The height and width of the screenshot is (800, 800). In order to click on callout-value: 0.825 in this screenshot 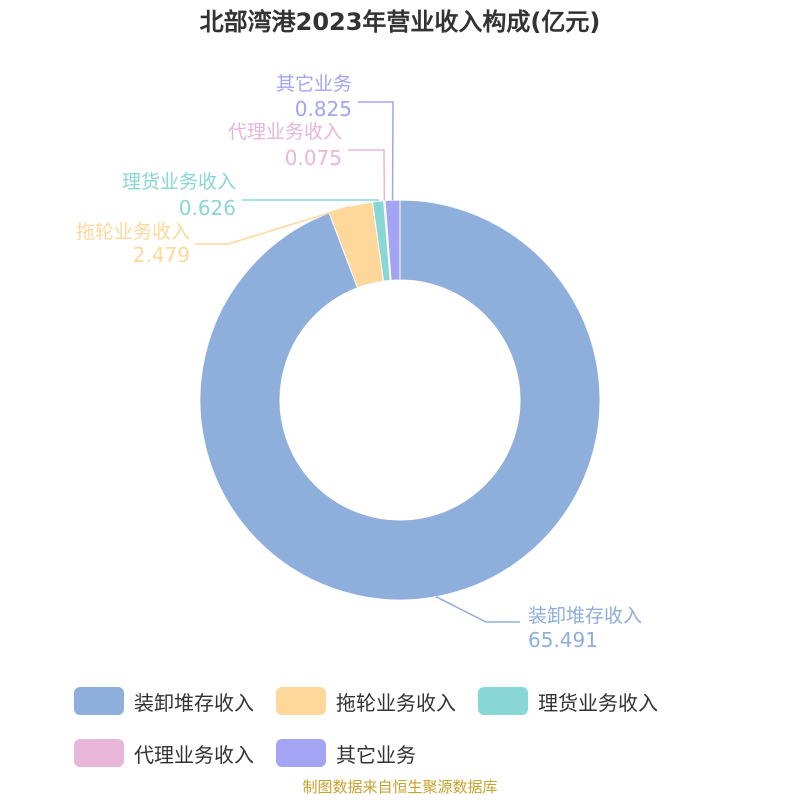, I will do `click(323, 109)`.